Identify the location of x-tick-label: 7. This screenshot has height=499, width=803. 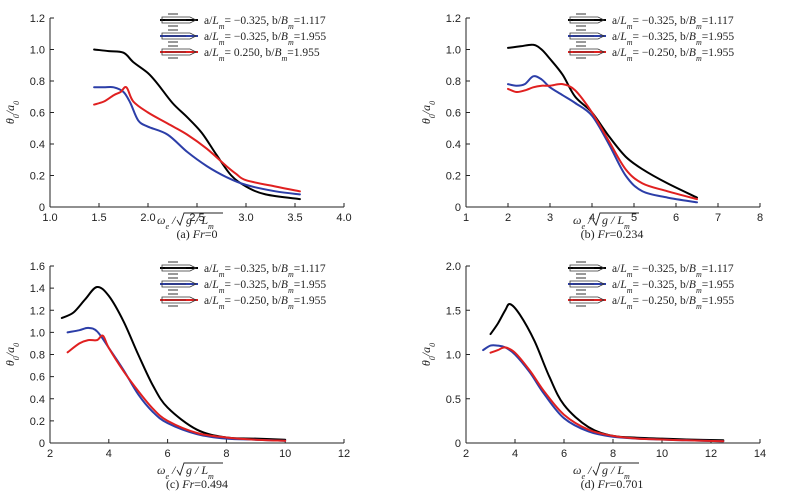
(718, 218).